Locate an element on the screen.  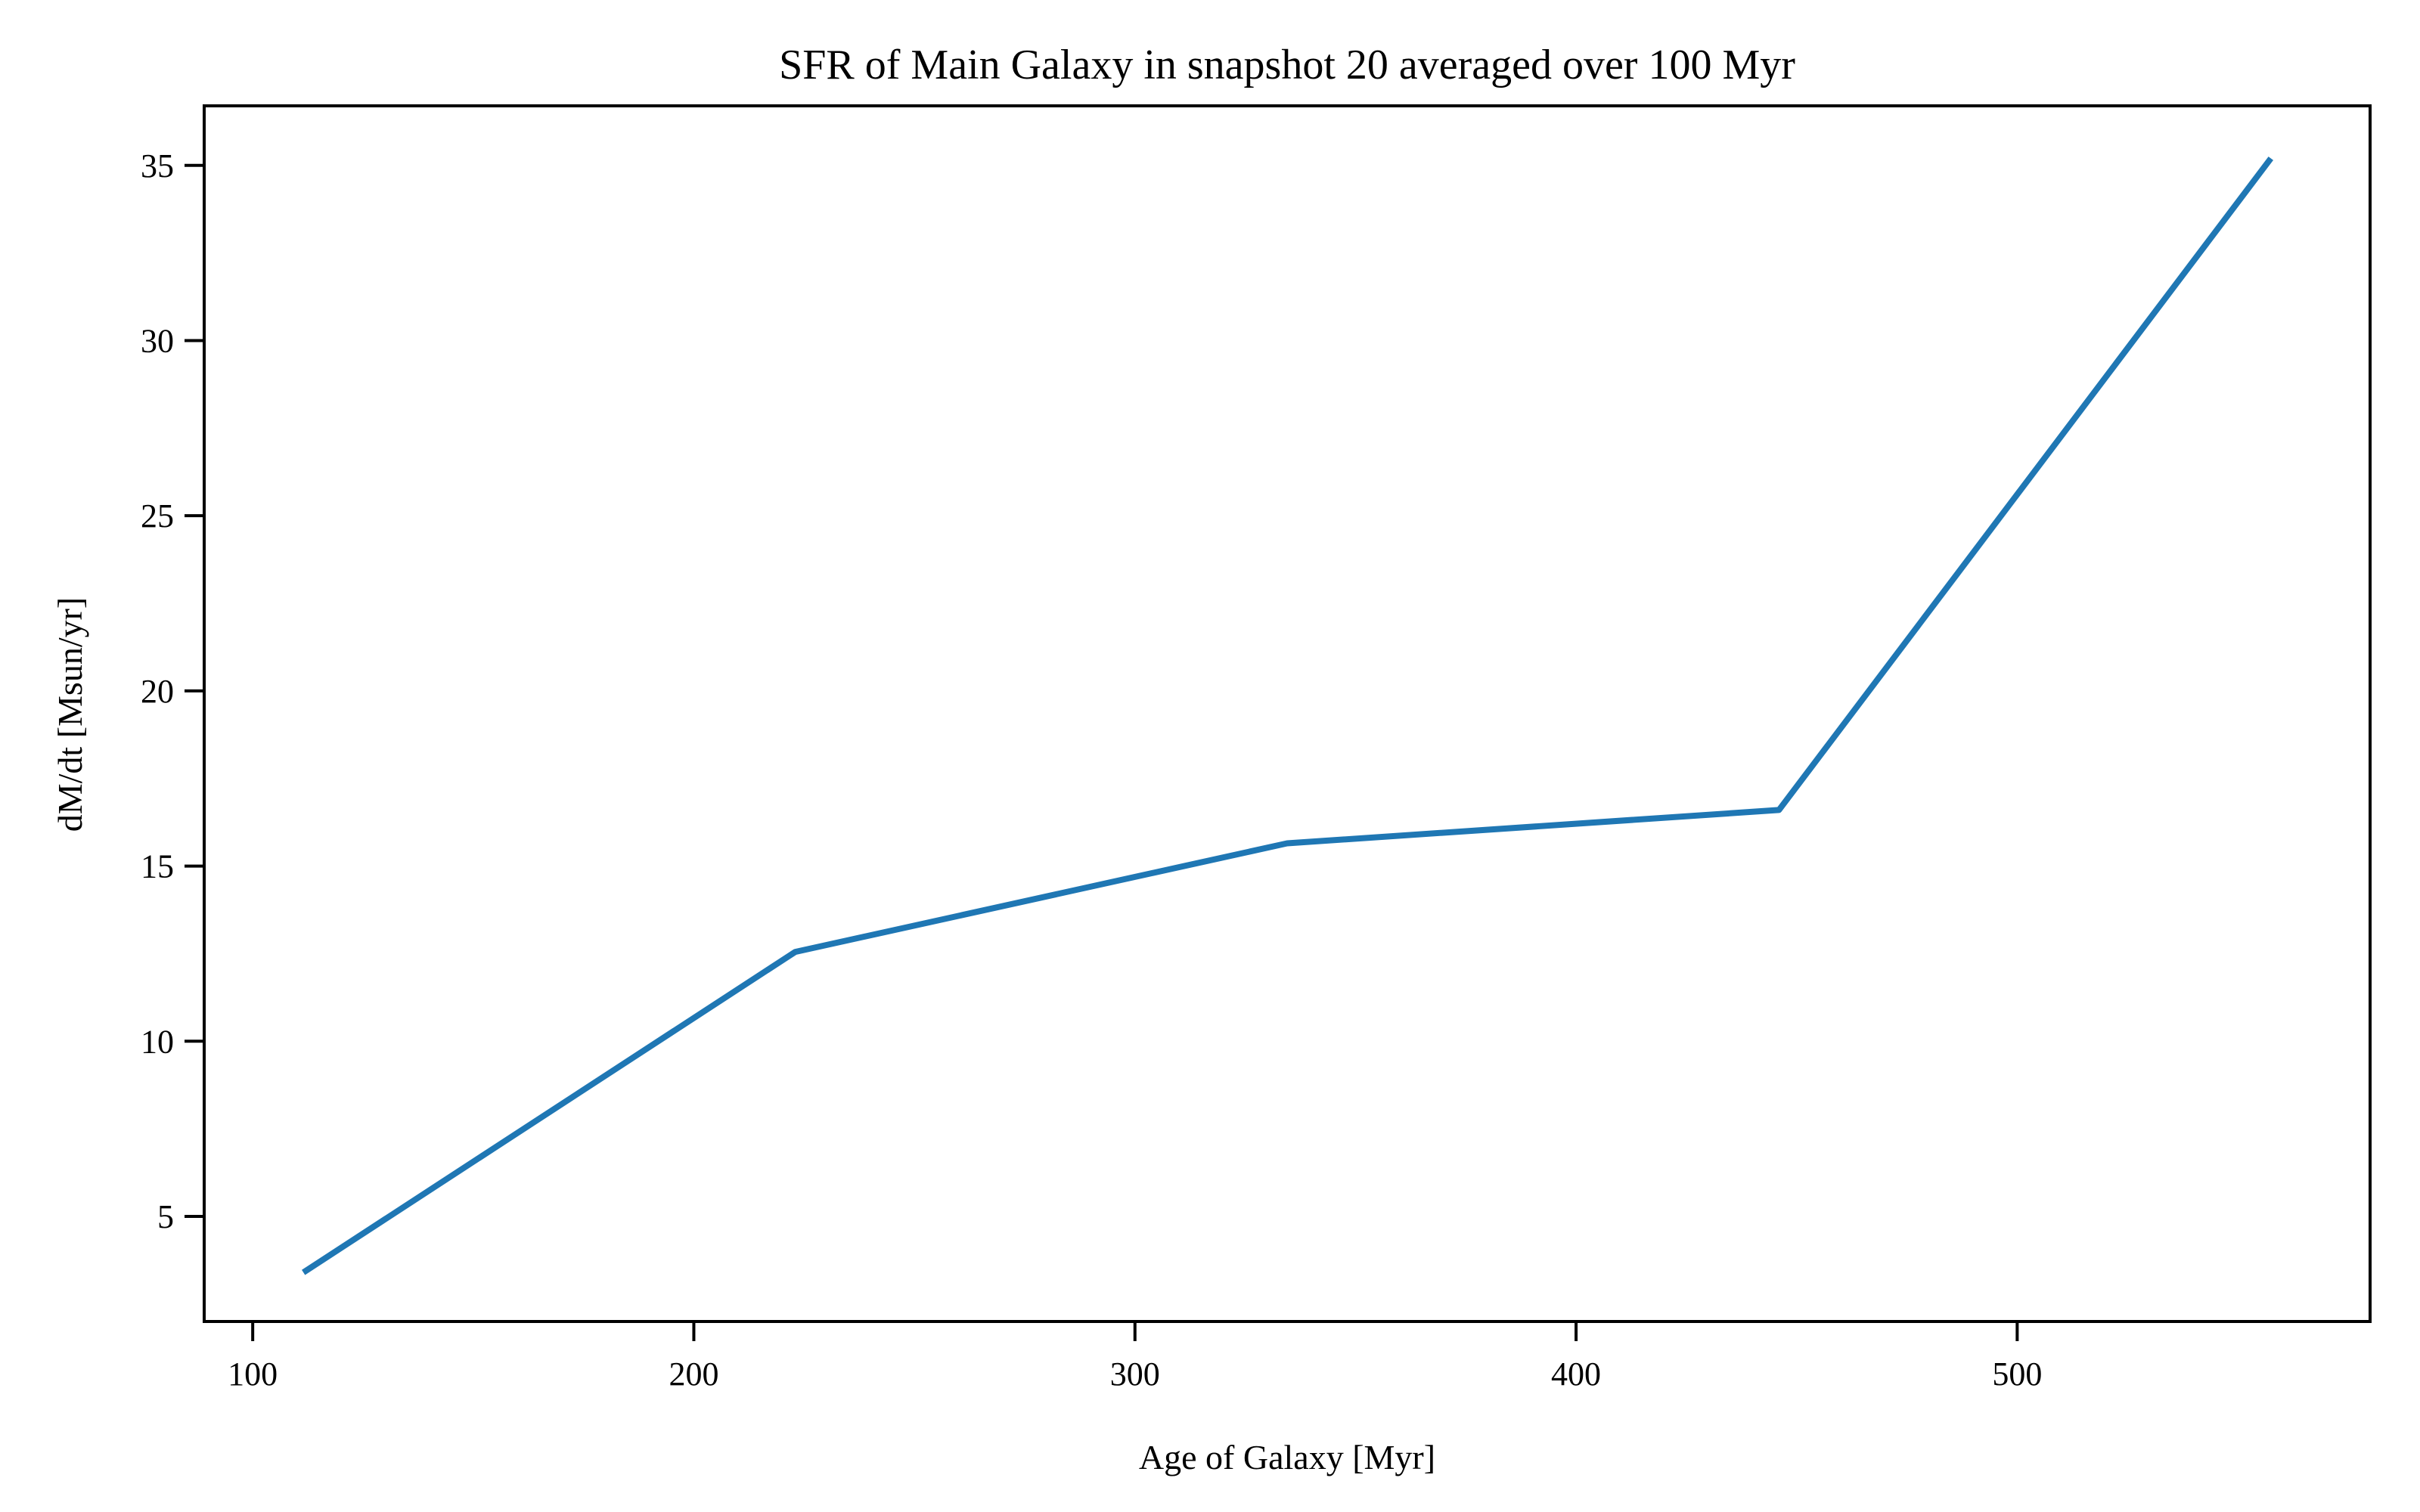
x-axis: 100 200 300 400 500 is located at coordinates (1135, 1357).